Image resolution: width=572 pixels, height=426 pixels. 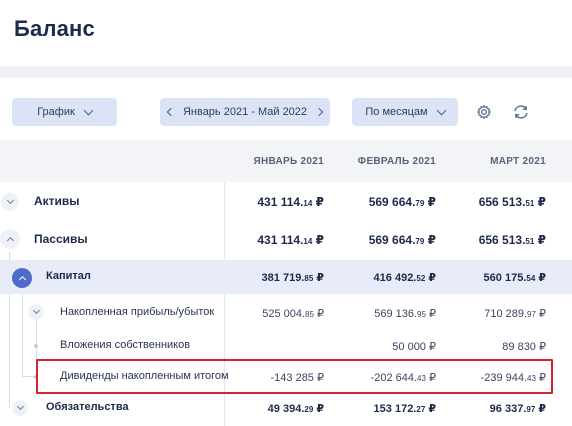 I want to click on column-header: ФЕВРАЛЬ 2021, so click(x=396, y=161).